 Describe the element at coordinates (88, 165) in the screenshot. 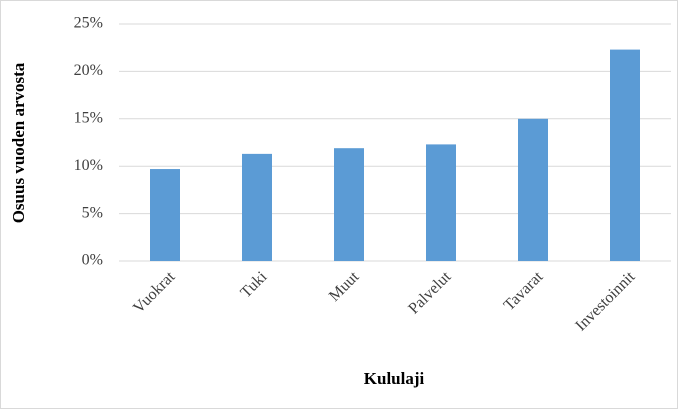

I see `y-tick-label: 10%` at that location.